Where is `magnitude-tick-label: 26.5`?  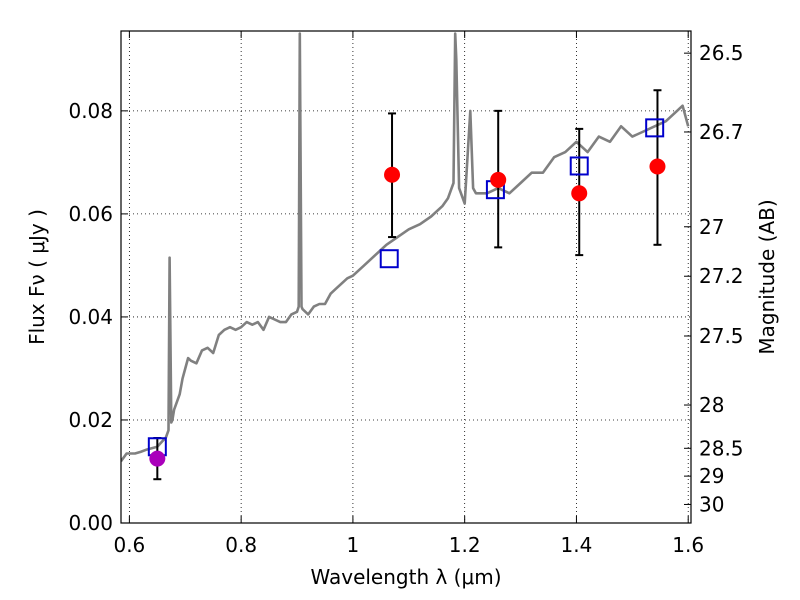
magnitude-tick-label: 26.5 is located at coordinates (721, 53).